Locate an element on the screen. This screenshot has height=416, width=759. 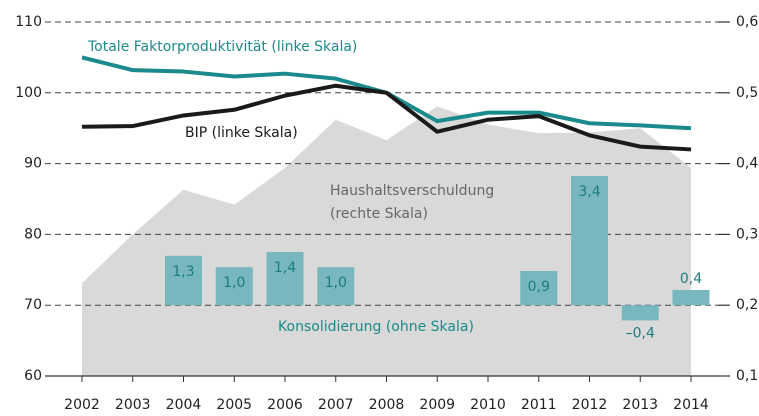
y2-tick-label: 0,5 is located at coordinates (747, 93).